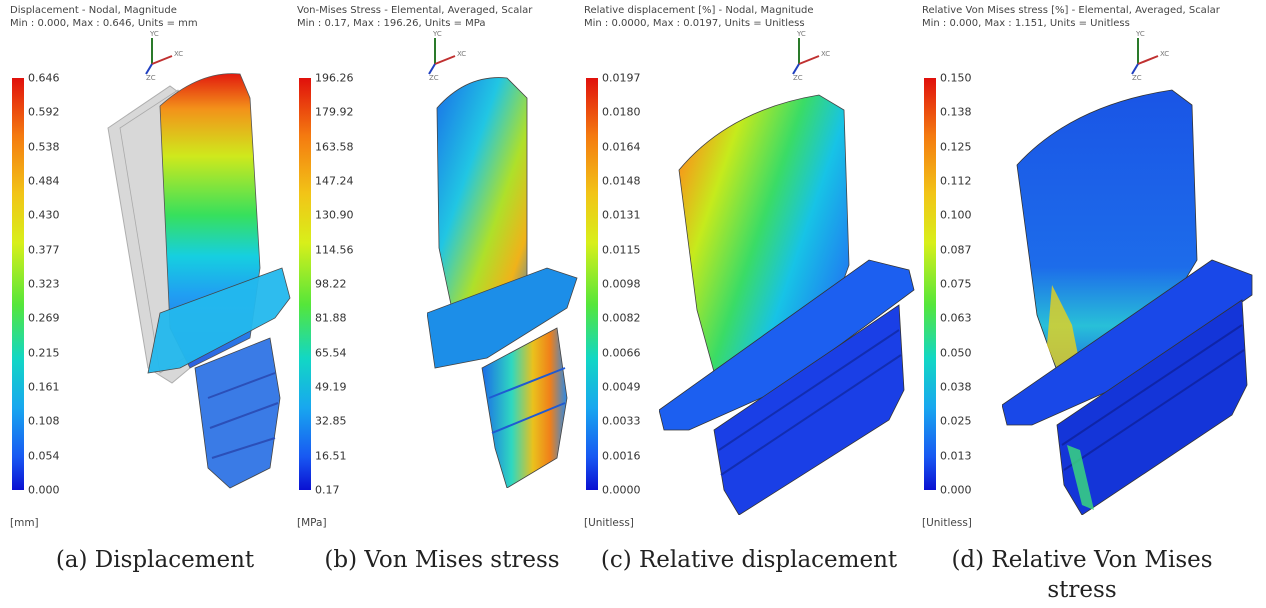 The height and width of the screenshot is (608, 1266). Describe the element at coordinates (956, 318) in the screenshot. I see `legend-tick: 0.063` at that location.